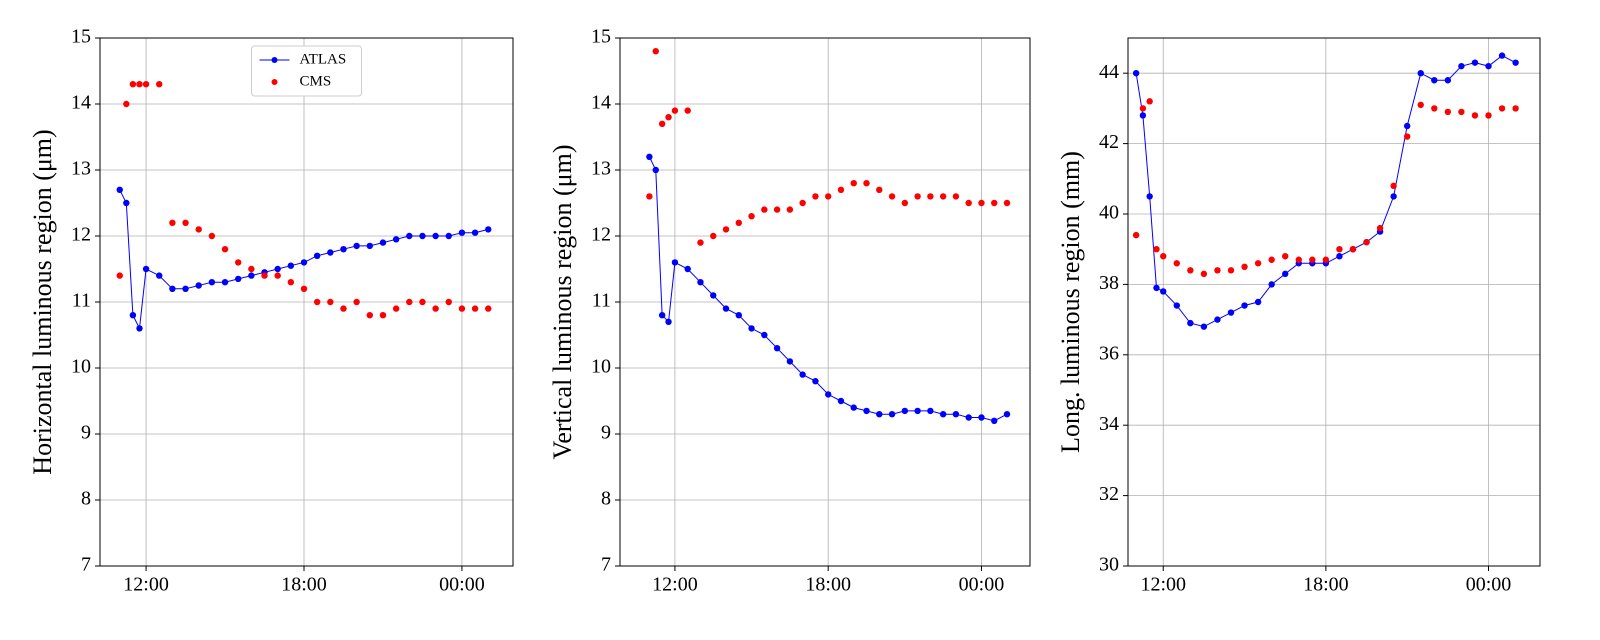 The width and height of the screenshot is (1600, 640). What do you see at coordinates (1109, 142) in the screenshot?
I see `y-tick-label: 42` at bounding box center [1109, 142].